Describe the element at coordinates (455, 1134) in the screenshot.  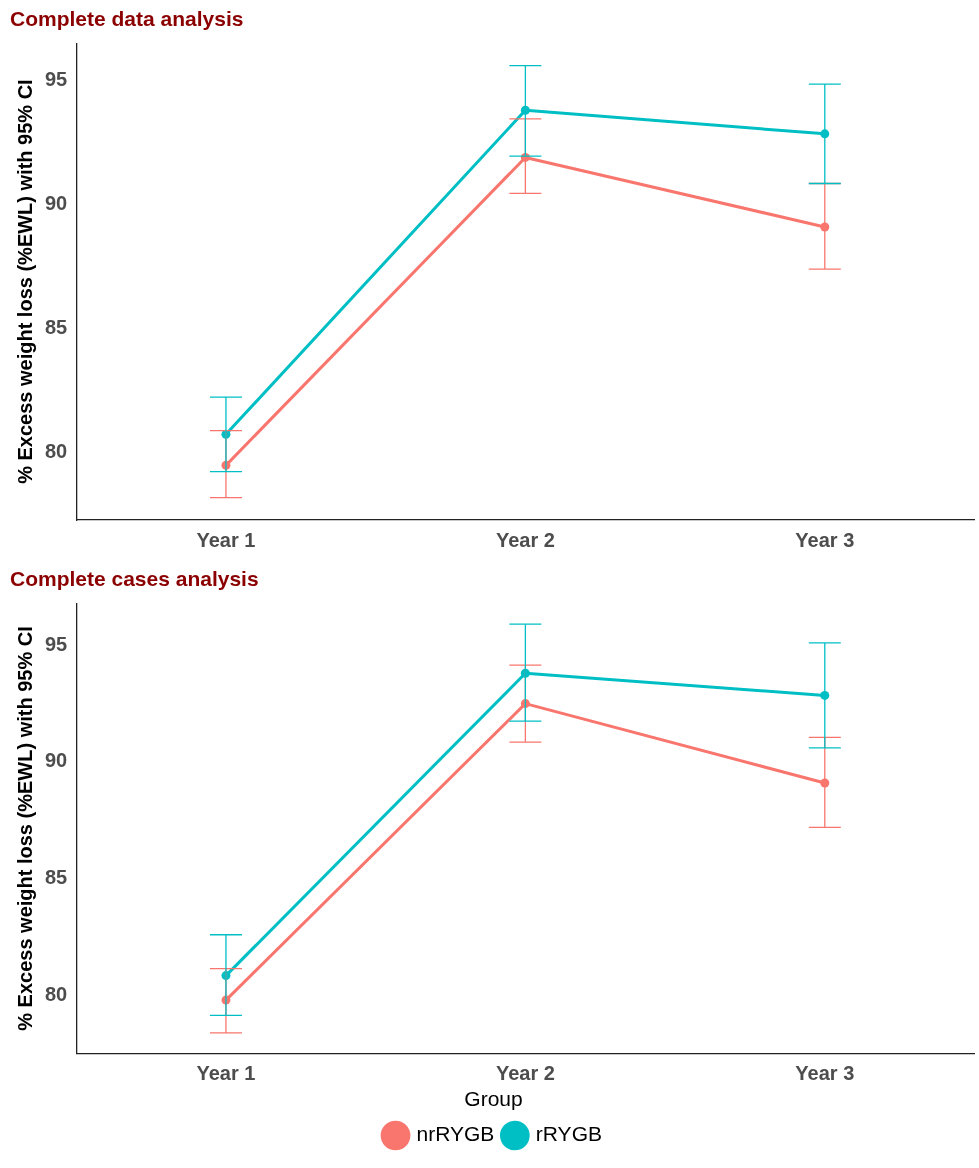
I see `legend-label: nrRYGB` at that location.